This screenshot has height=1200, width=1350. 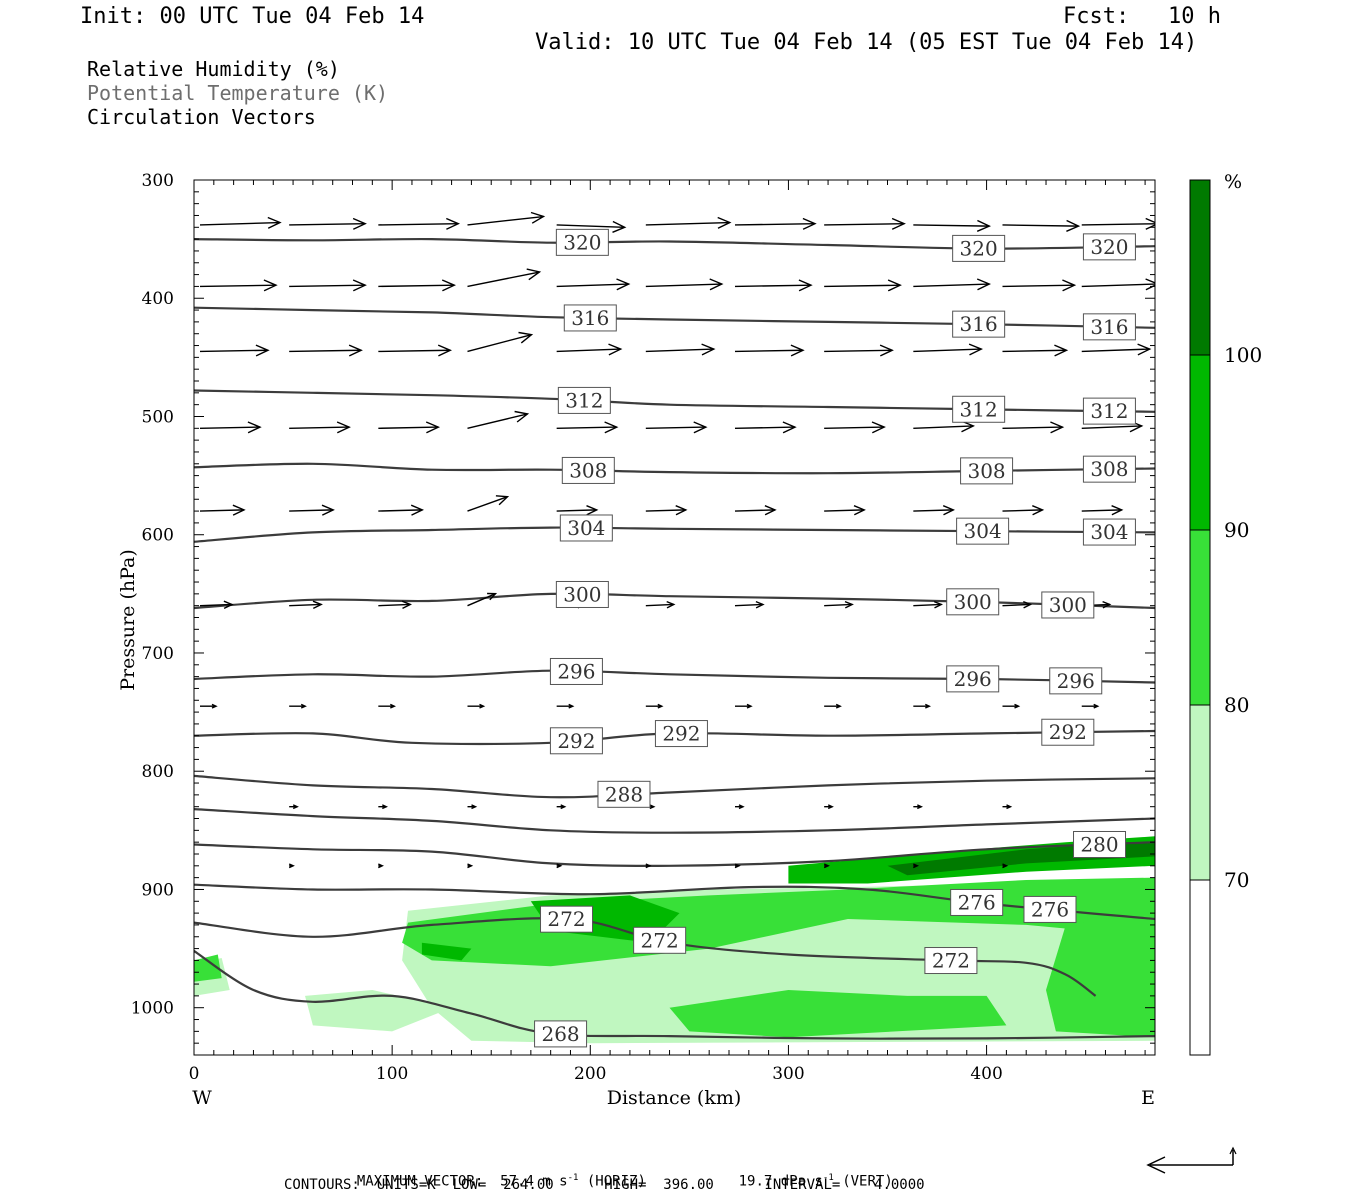 What do you see at coordinates (561, 1034) in the screenshot?
I see `contour-label-268: 268` at bounding box center [561, 1034].